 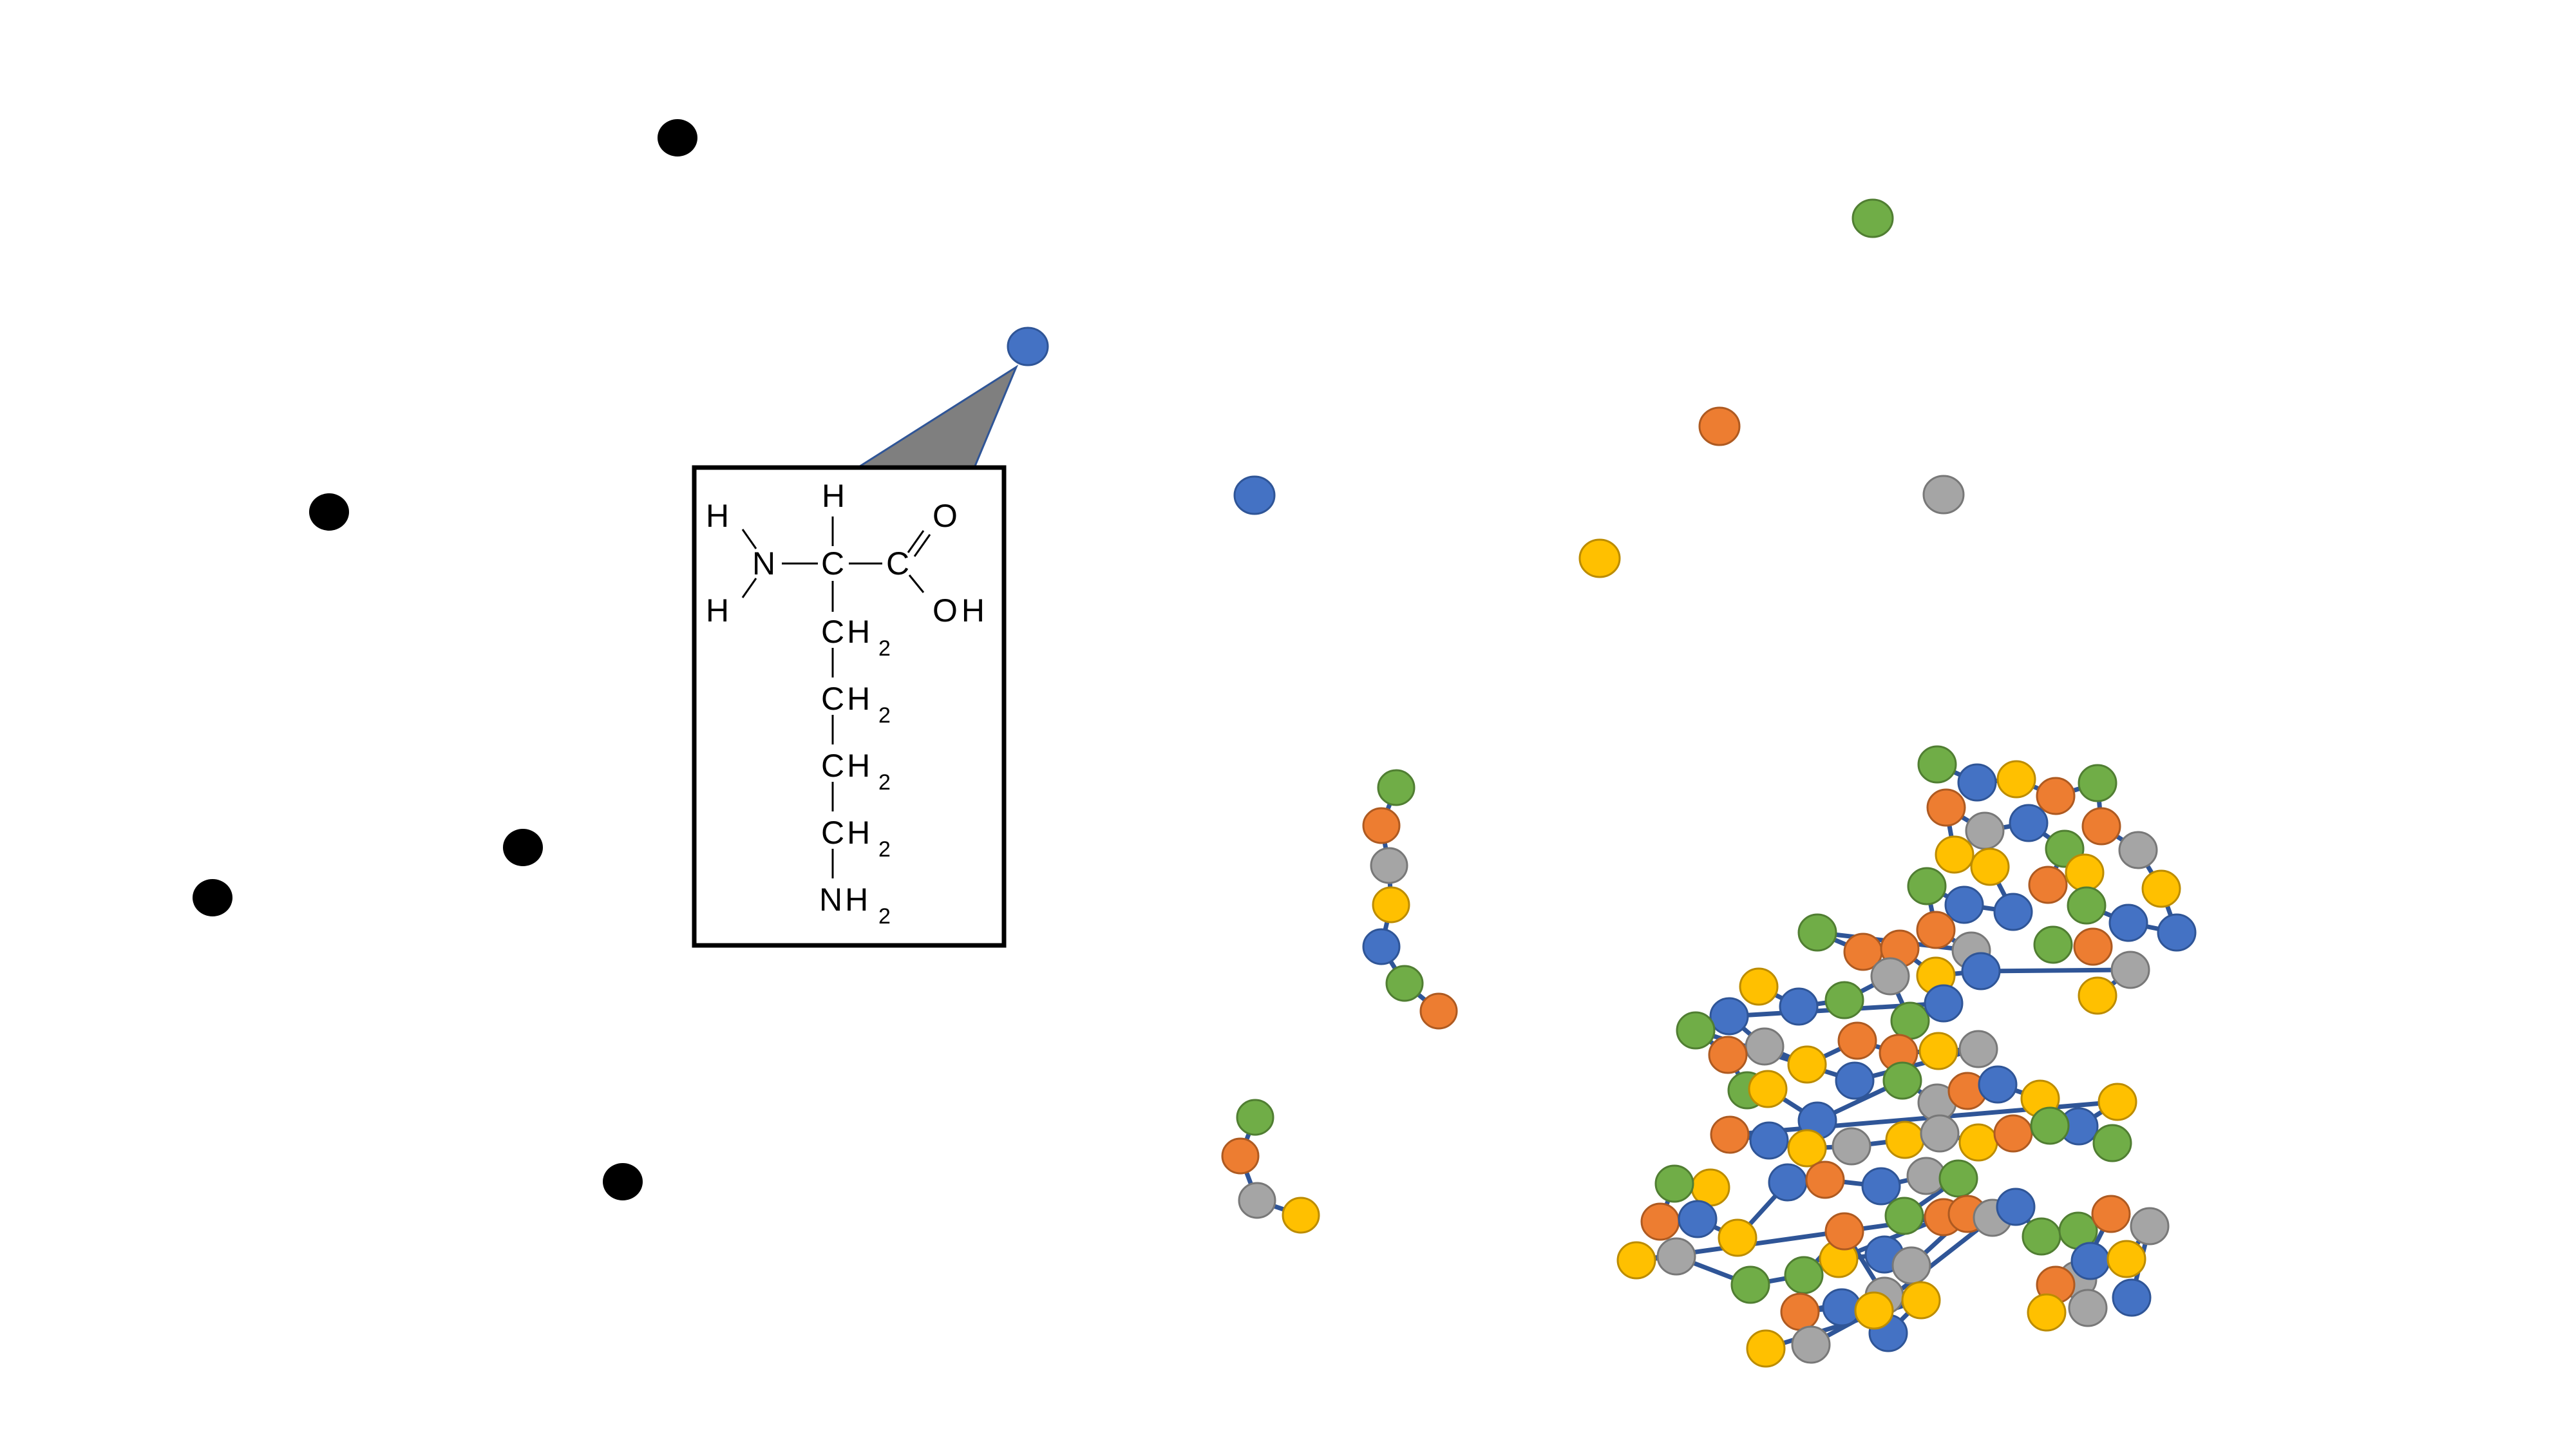 What do you see at coordinates (884, 849) in the screenshot?
I see `atom-ch2-4-subscript: 2` at bounding box center [884, 849].